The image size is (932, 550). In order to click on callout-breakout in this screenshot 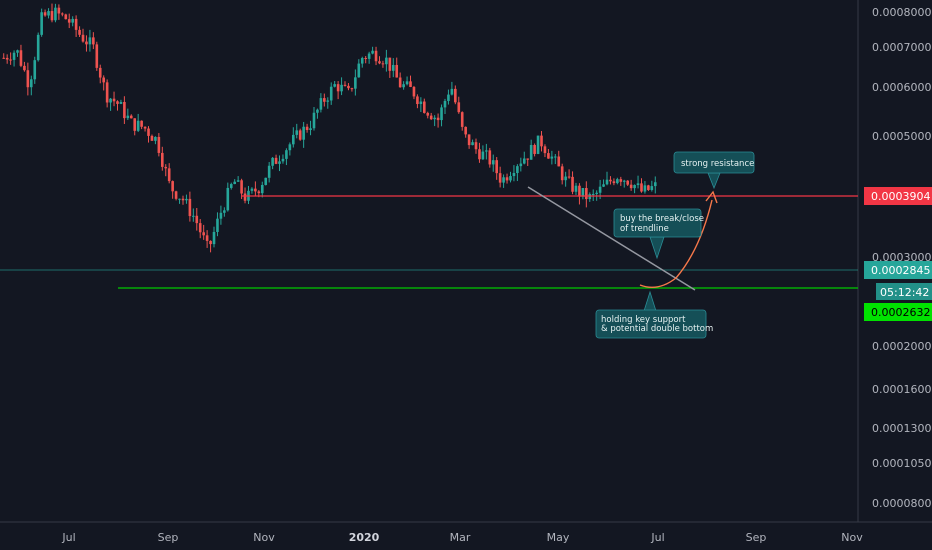, I will do `click(657, 223)`.